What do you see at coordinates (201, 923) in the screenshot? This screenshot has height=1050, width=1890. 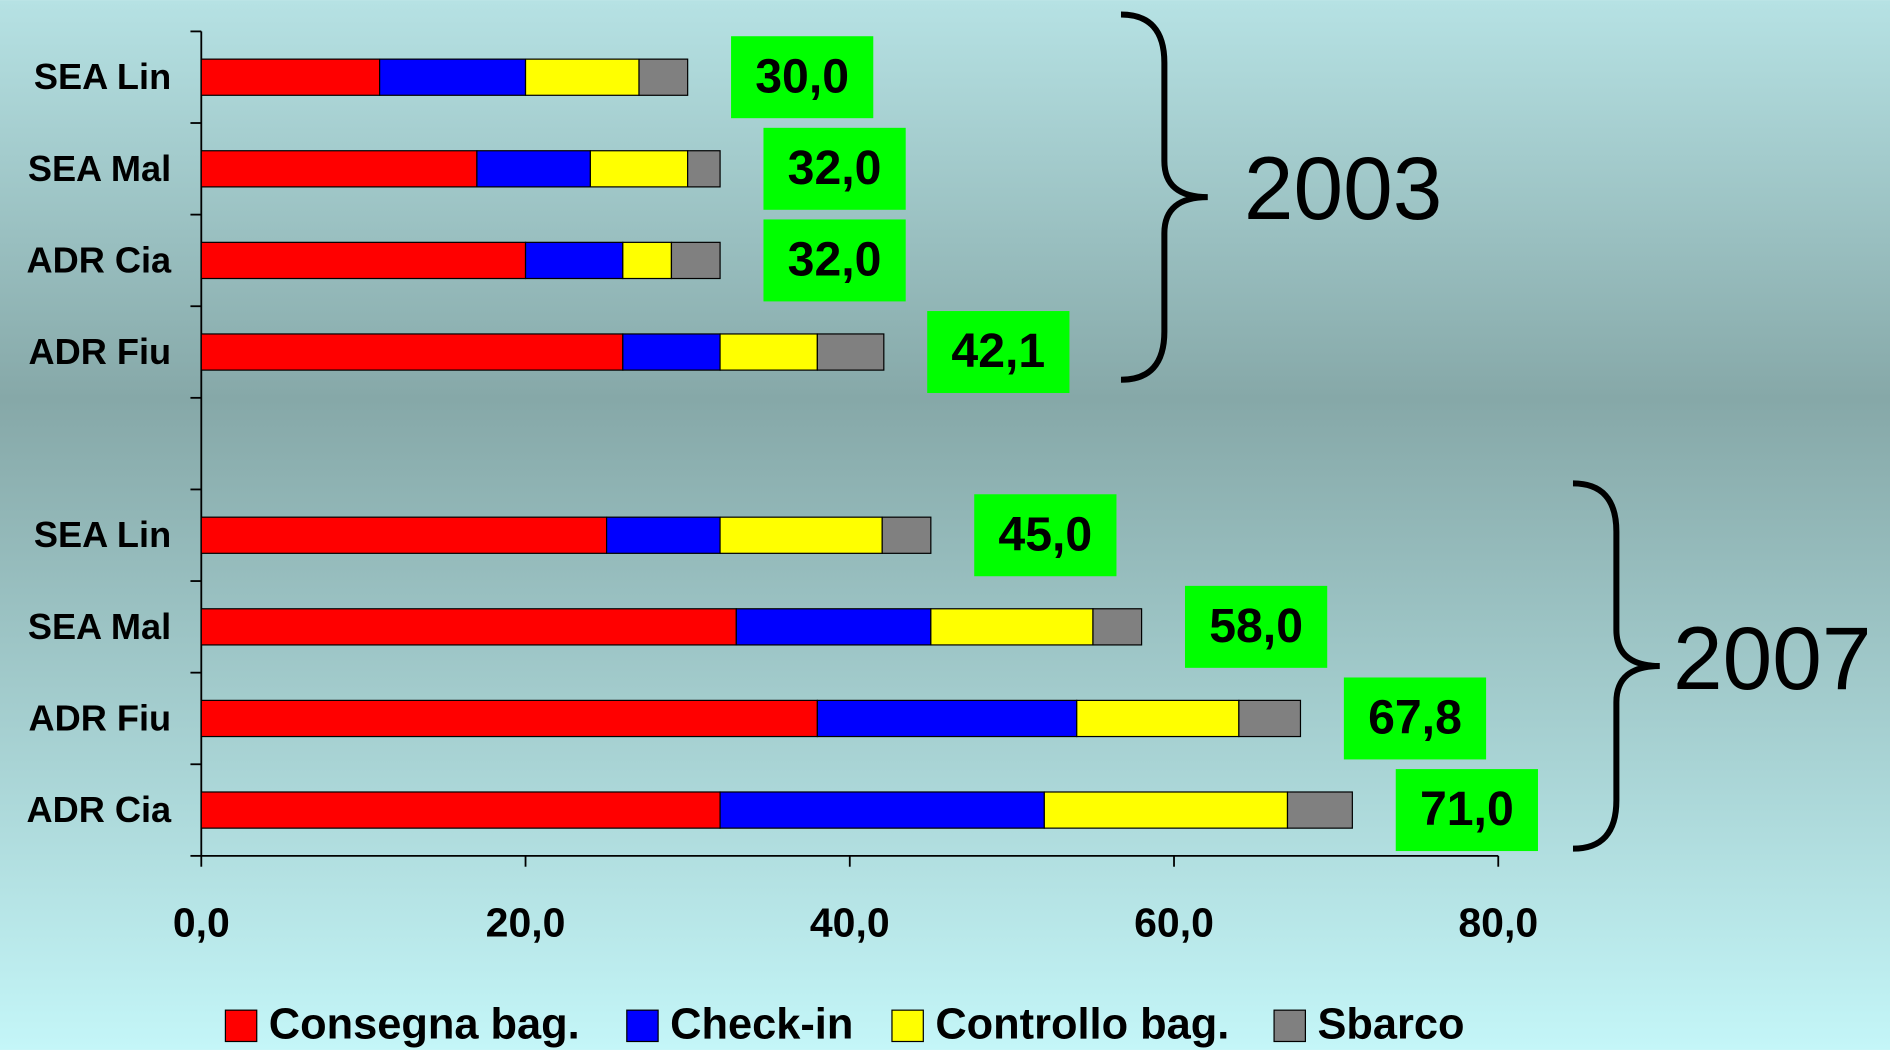 I see `x-tick-label: 0,0` at bounding box center [201, 923].